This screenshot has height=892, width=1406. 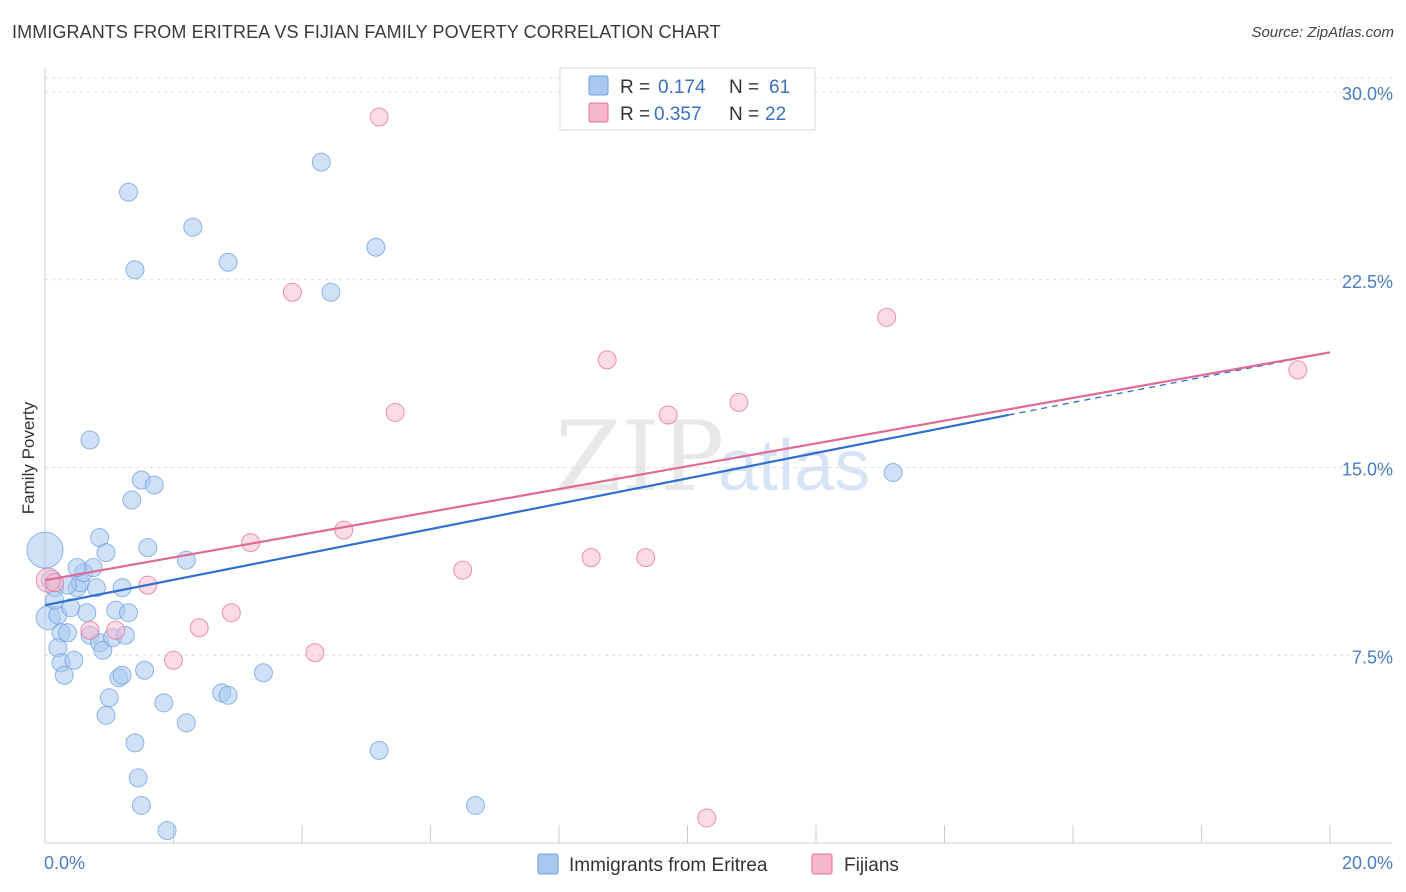 I want to click on legend-swatch-fijians, so click(x=598, y=112).